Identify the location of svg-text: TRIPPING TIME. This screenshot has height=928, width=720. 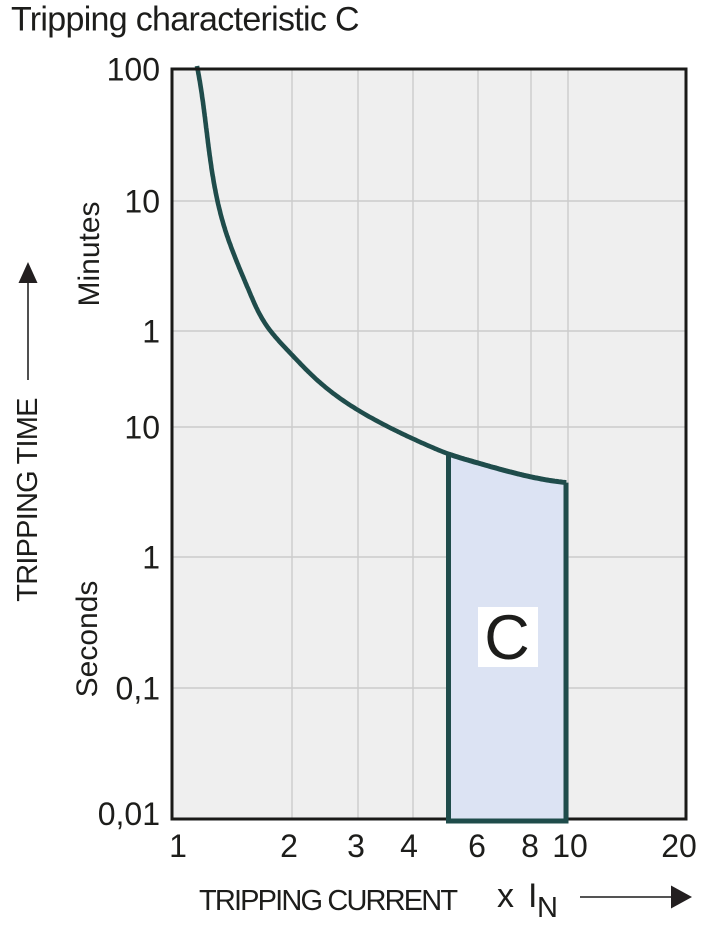
(28, 500).